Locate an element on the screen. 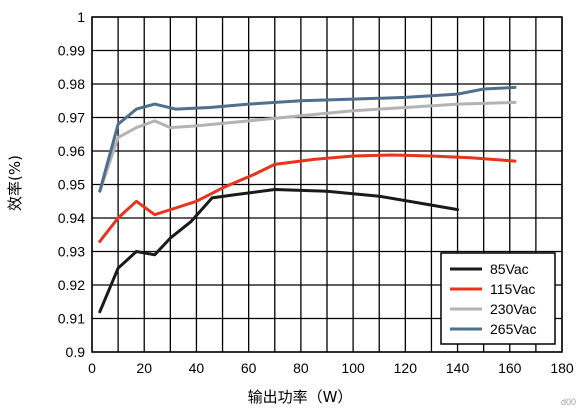 The image size is (580, 413). legend-label: 115Vac is located at coordinates (512, 289).